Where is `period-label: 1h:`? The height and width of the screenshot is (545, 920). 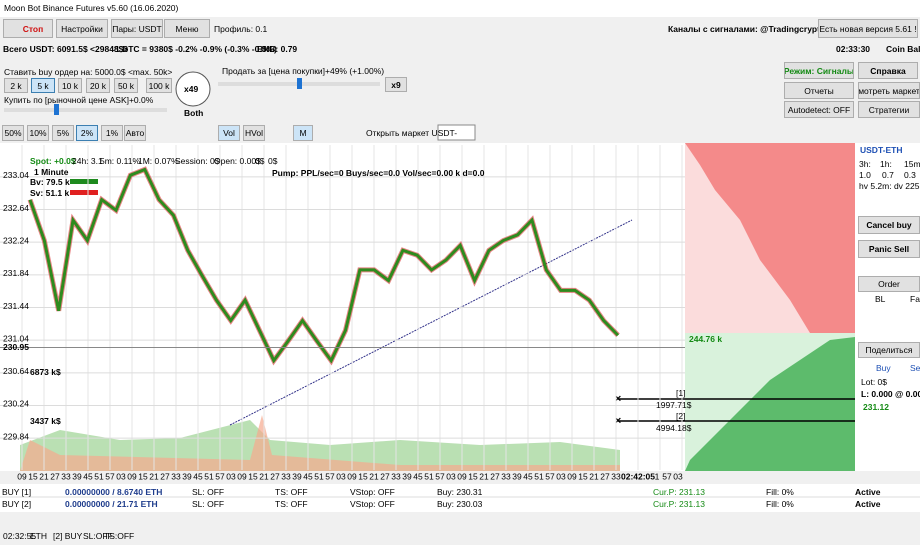 period-label: 1h: is located at coordinates (886, 164).